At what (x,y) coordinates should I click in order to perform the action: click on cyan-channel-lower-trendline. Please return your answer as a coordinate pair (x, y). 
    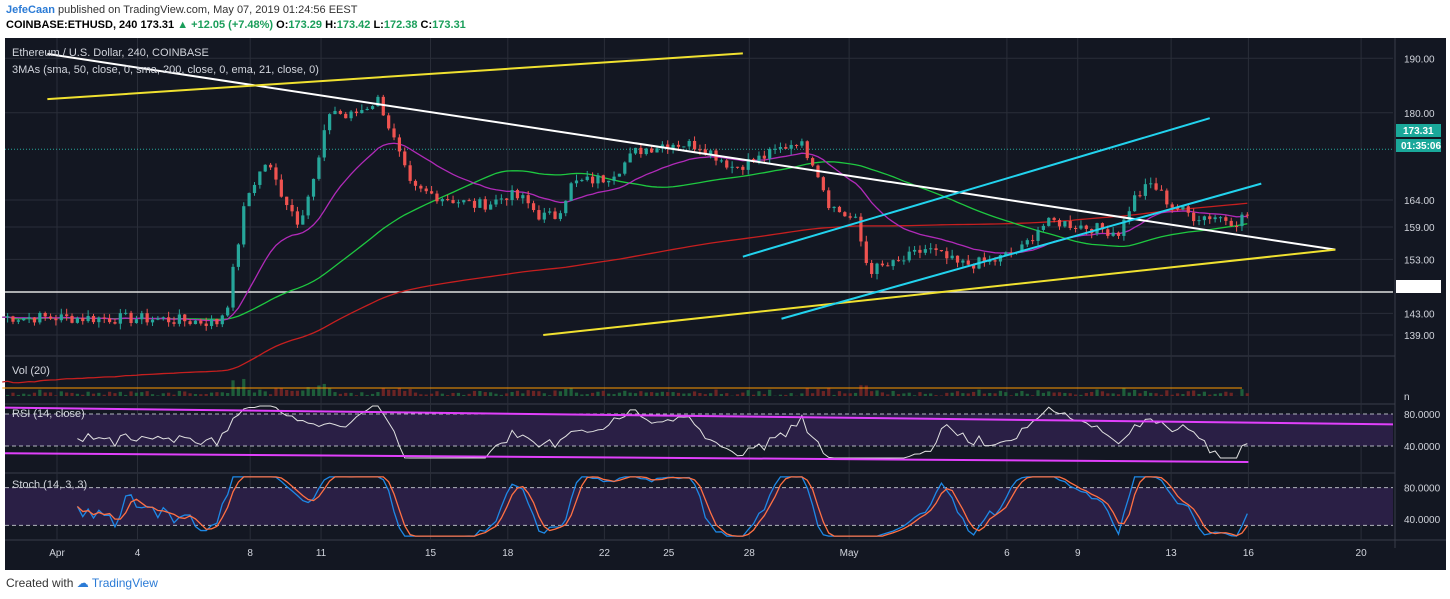
    Looking at the image, I should click on (1021, 251).